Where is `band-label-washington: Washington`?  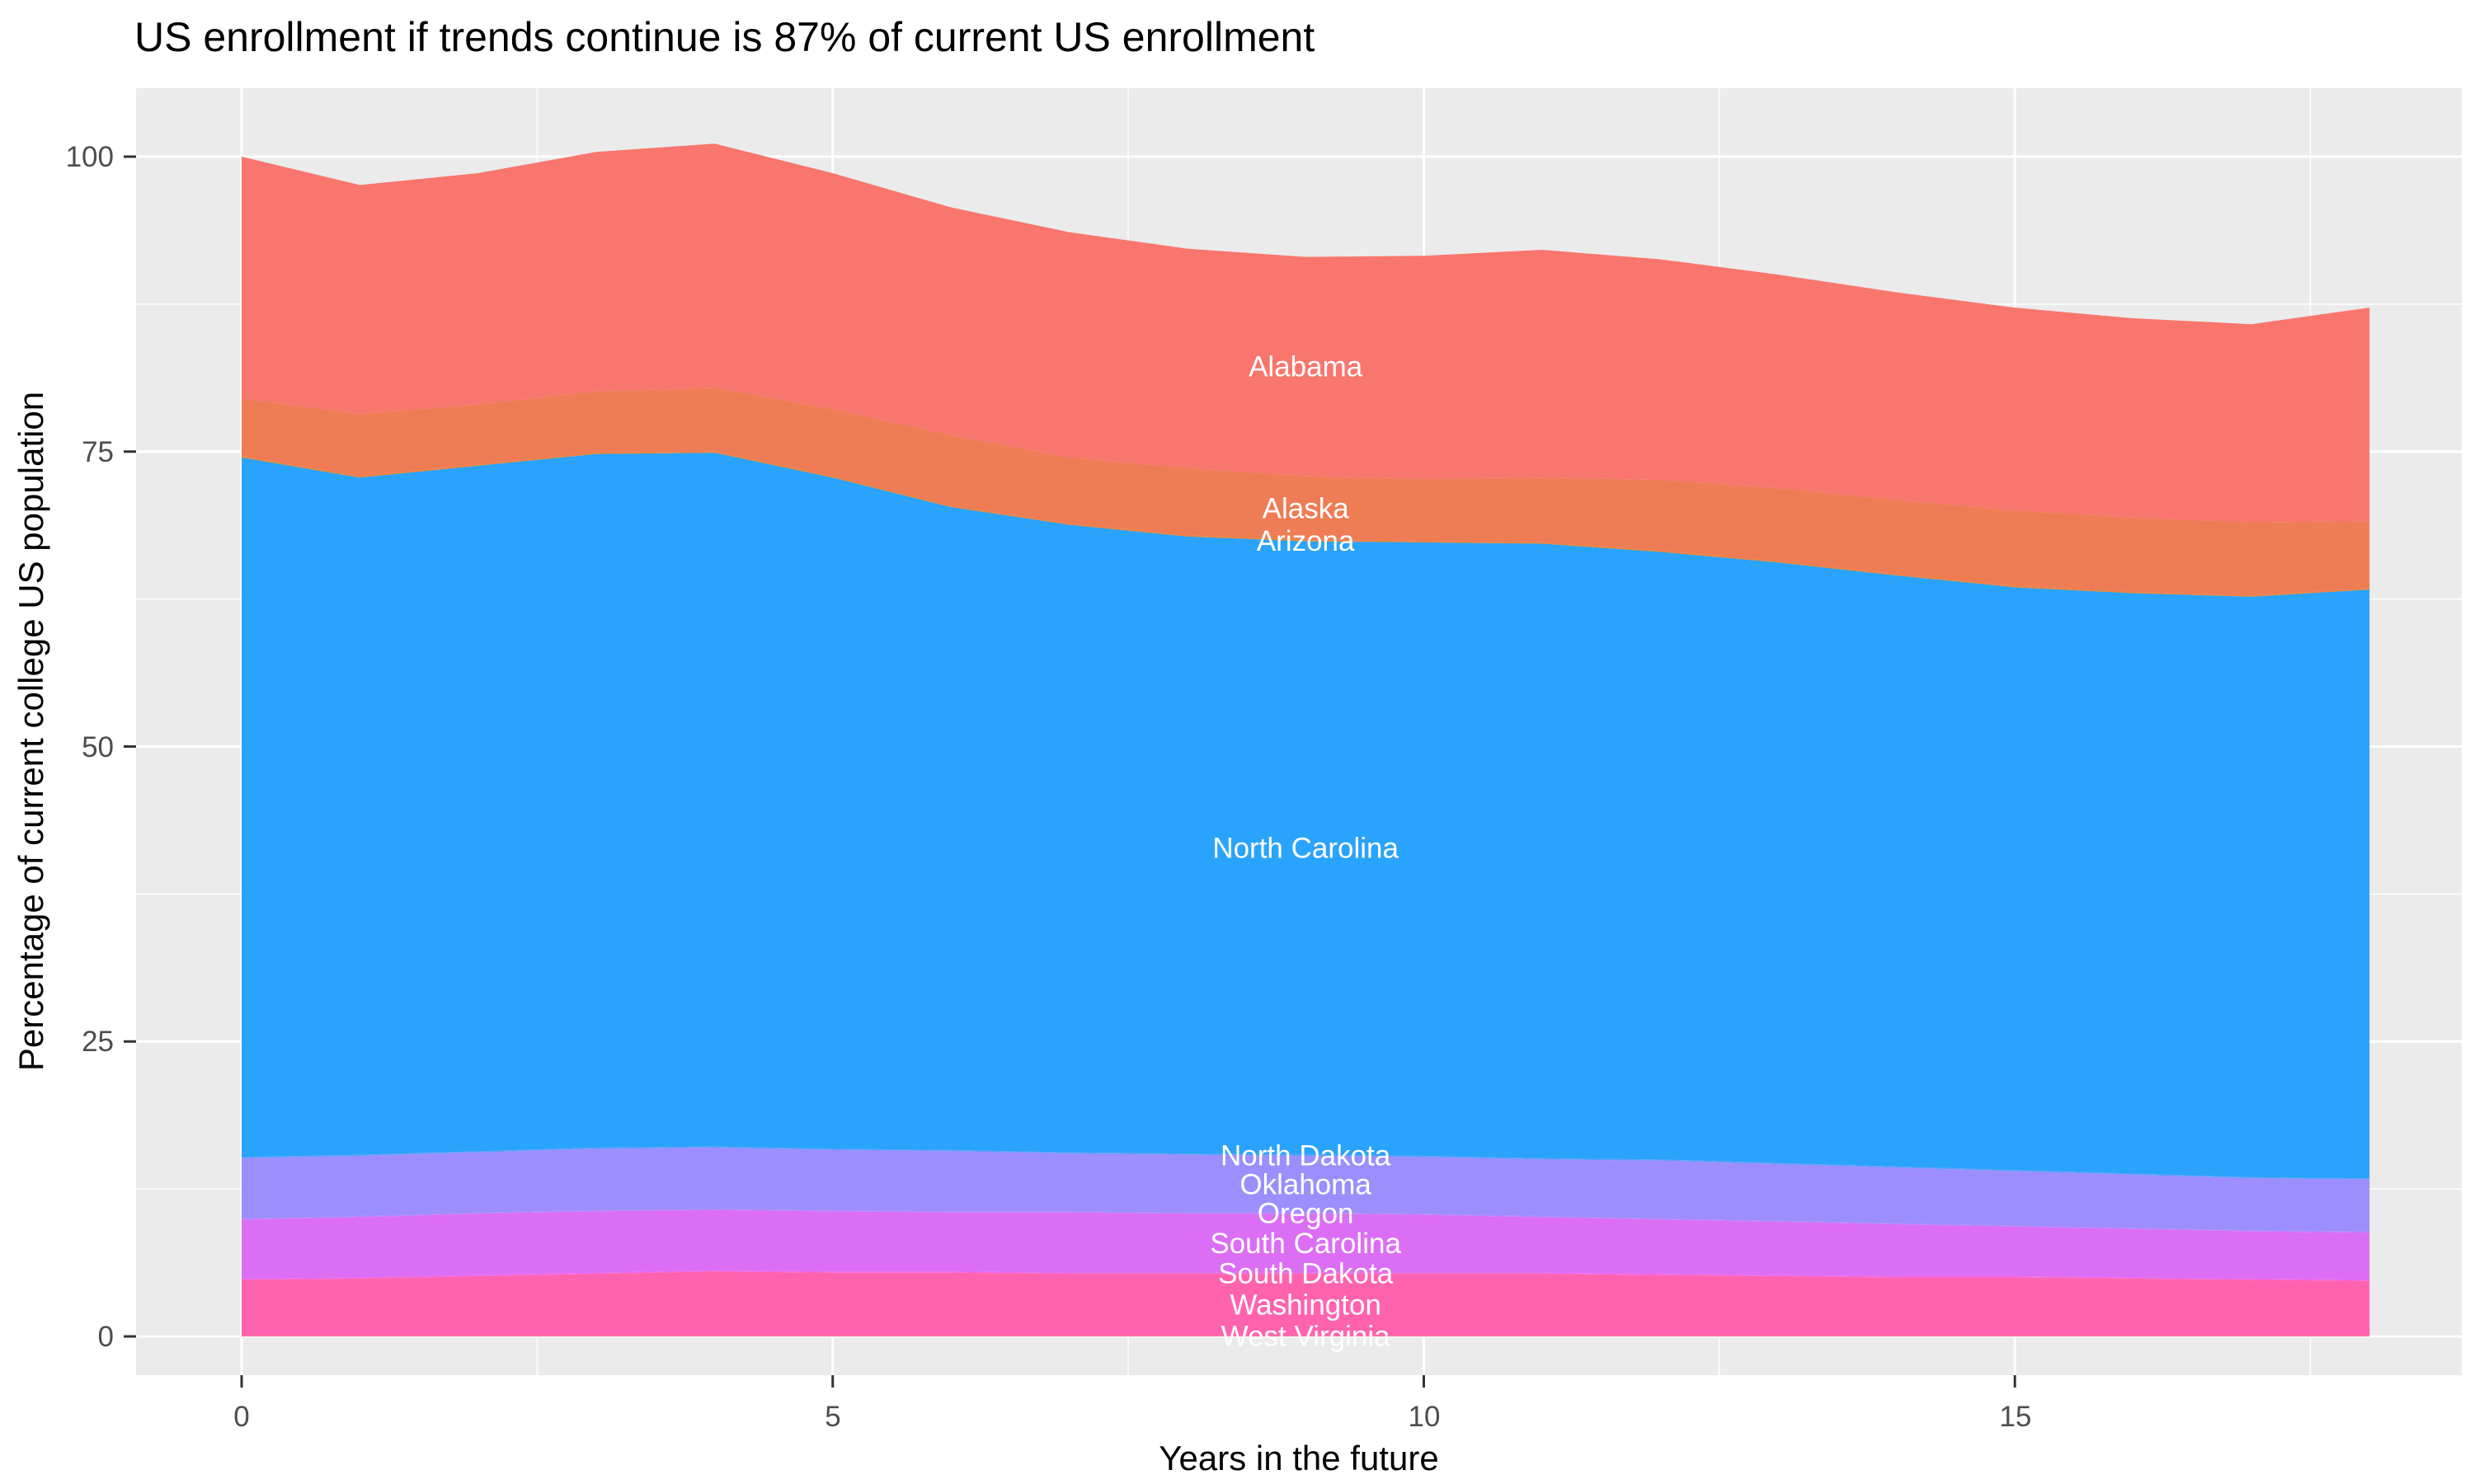
band-label-washington: Washington is located at coordinates (1305, 1305).